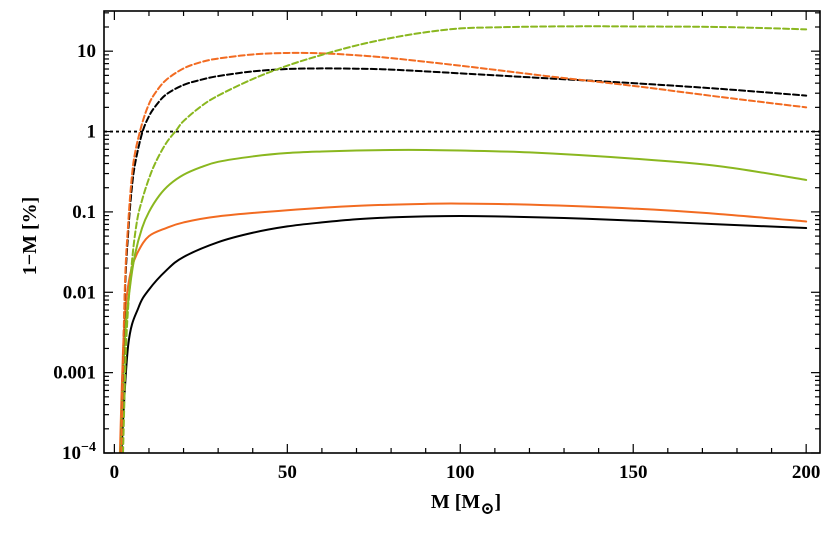 This screenshot has height=537, width=830. Describe the element at coordinates (487, 508) in the screenshot. I see `sun-symbol: ⊙` at that location.